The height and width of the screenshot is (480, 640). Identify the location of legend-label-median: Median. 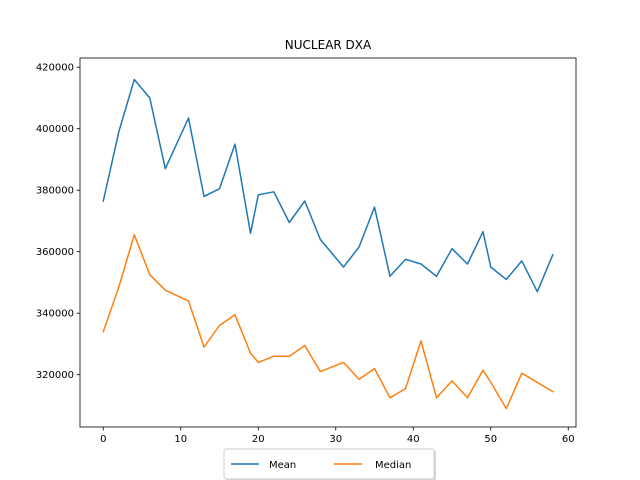
(393, 465).